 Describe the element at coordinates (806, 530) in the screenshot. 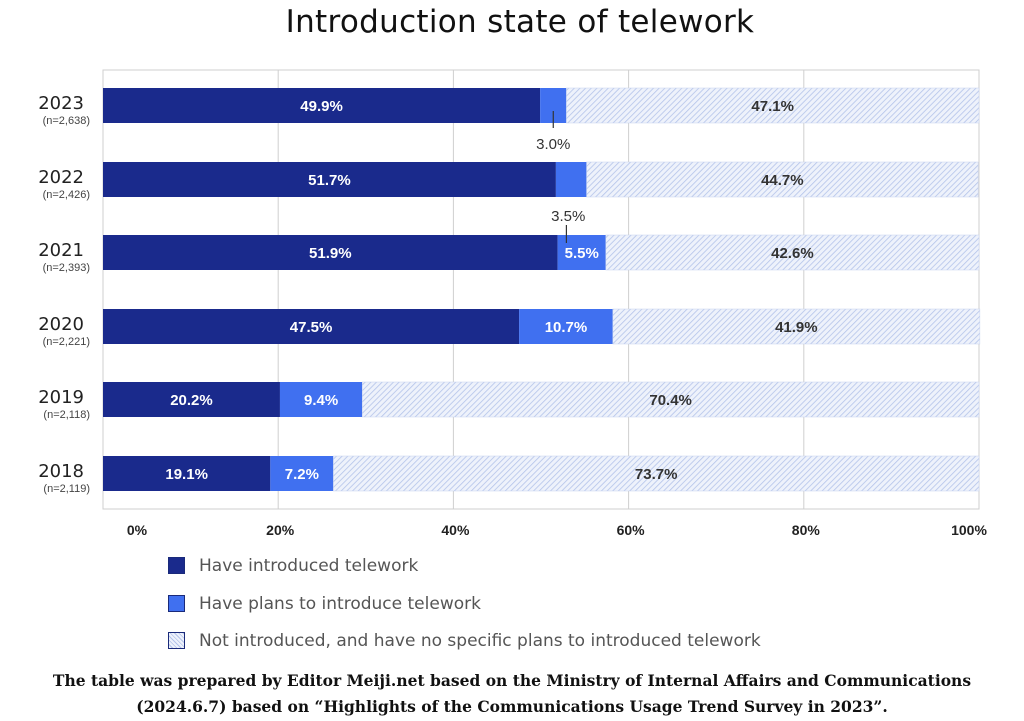

I see `x-tick-label: 80%` at that location.